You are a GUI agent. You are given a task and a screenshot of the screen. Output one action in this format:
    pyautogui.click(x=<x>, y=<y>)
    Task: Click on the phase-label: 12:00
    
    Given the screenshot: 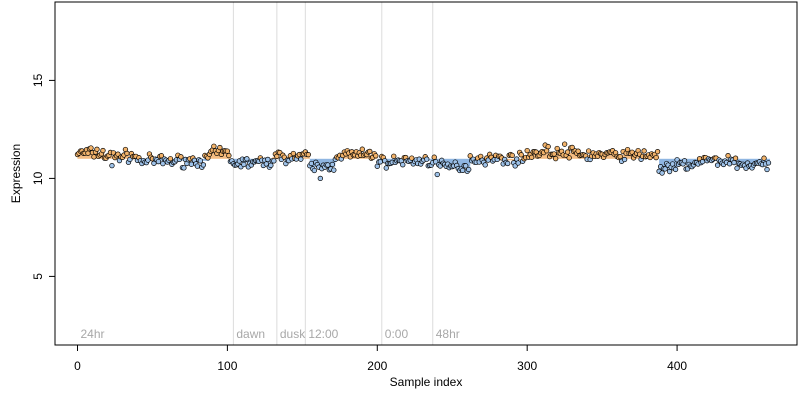 What is the action you would take?
    pyautogui.click(x=323, y=334)
    